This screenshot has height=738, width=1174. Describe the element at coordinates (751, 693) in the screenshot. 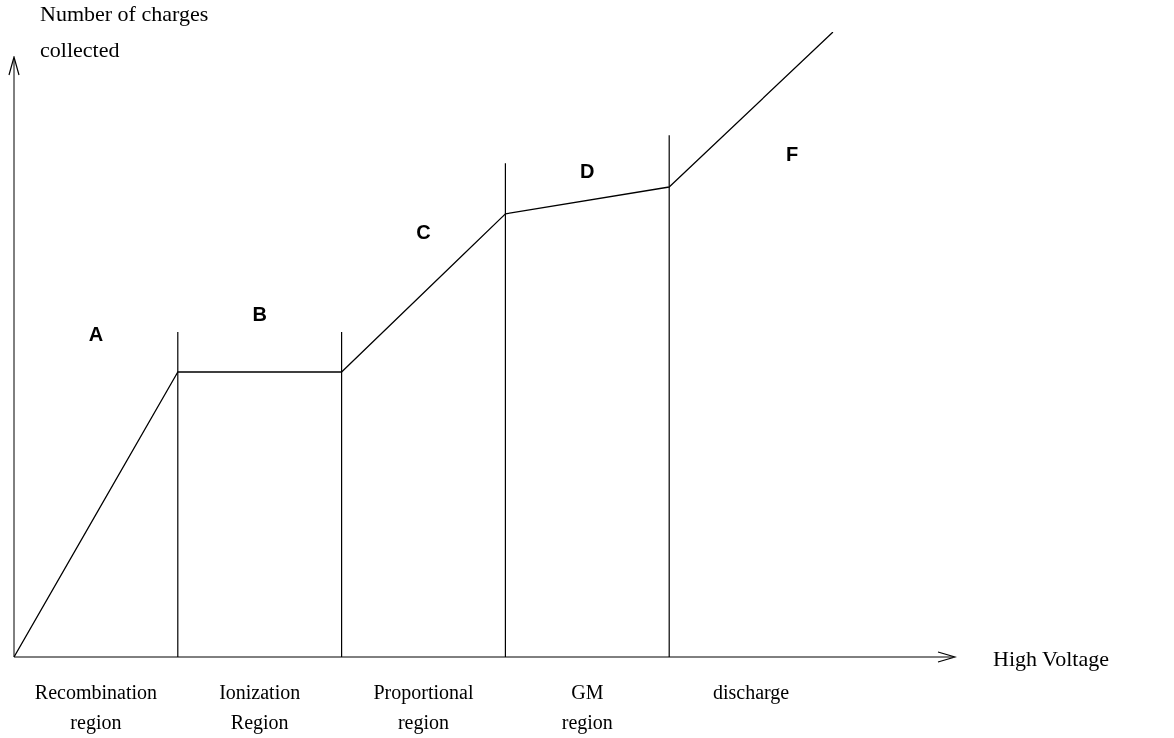

I see `x-tick-label: discharge` at that location.